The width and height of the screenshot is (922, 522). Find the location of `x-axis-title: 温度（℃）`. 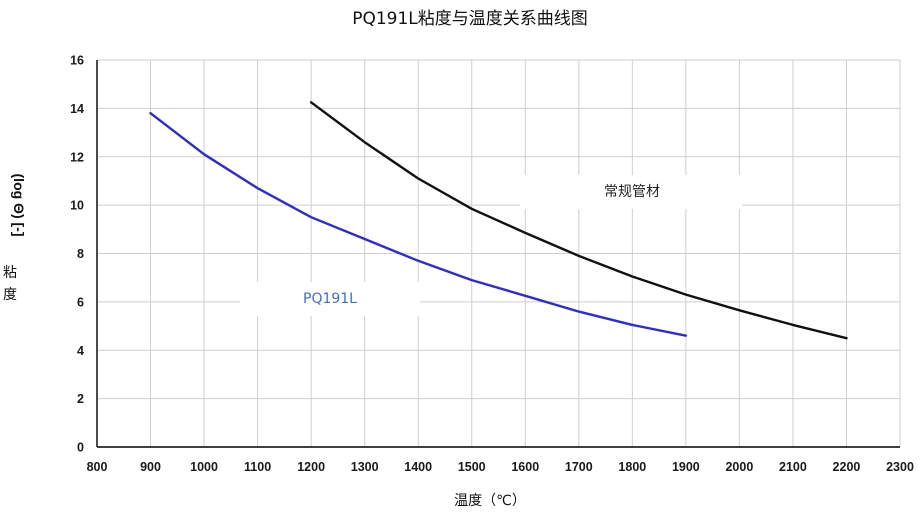

x-axis-title: 温度（℃） is located at coordinates (490, 501).